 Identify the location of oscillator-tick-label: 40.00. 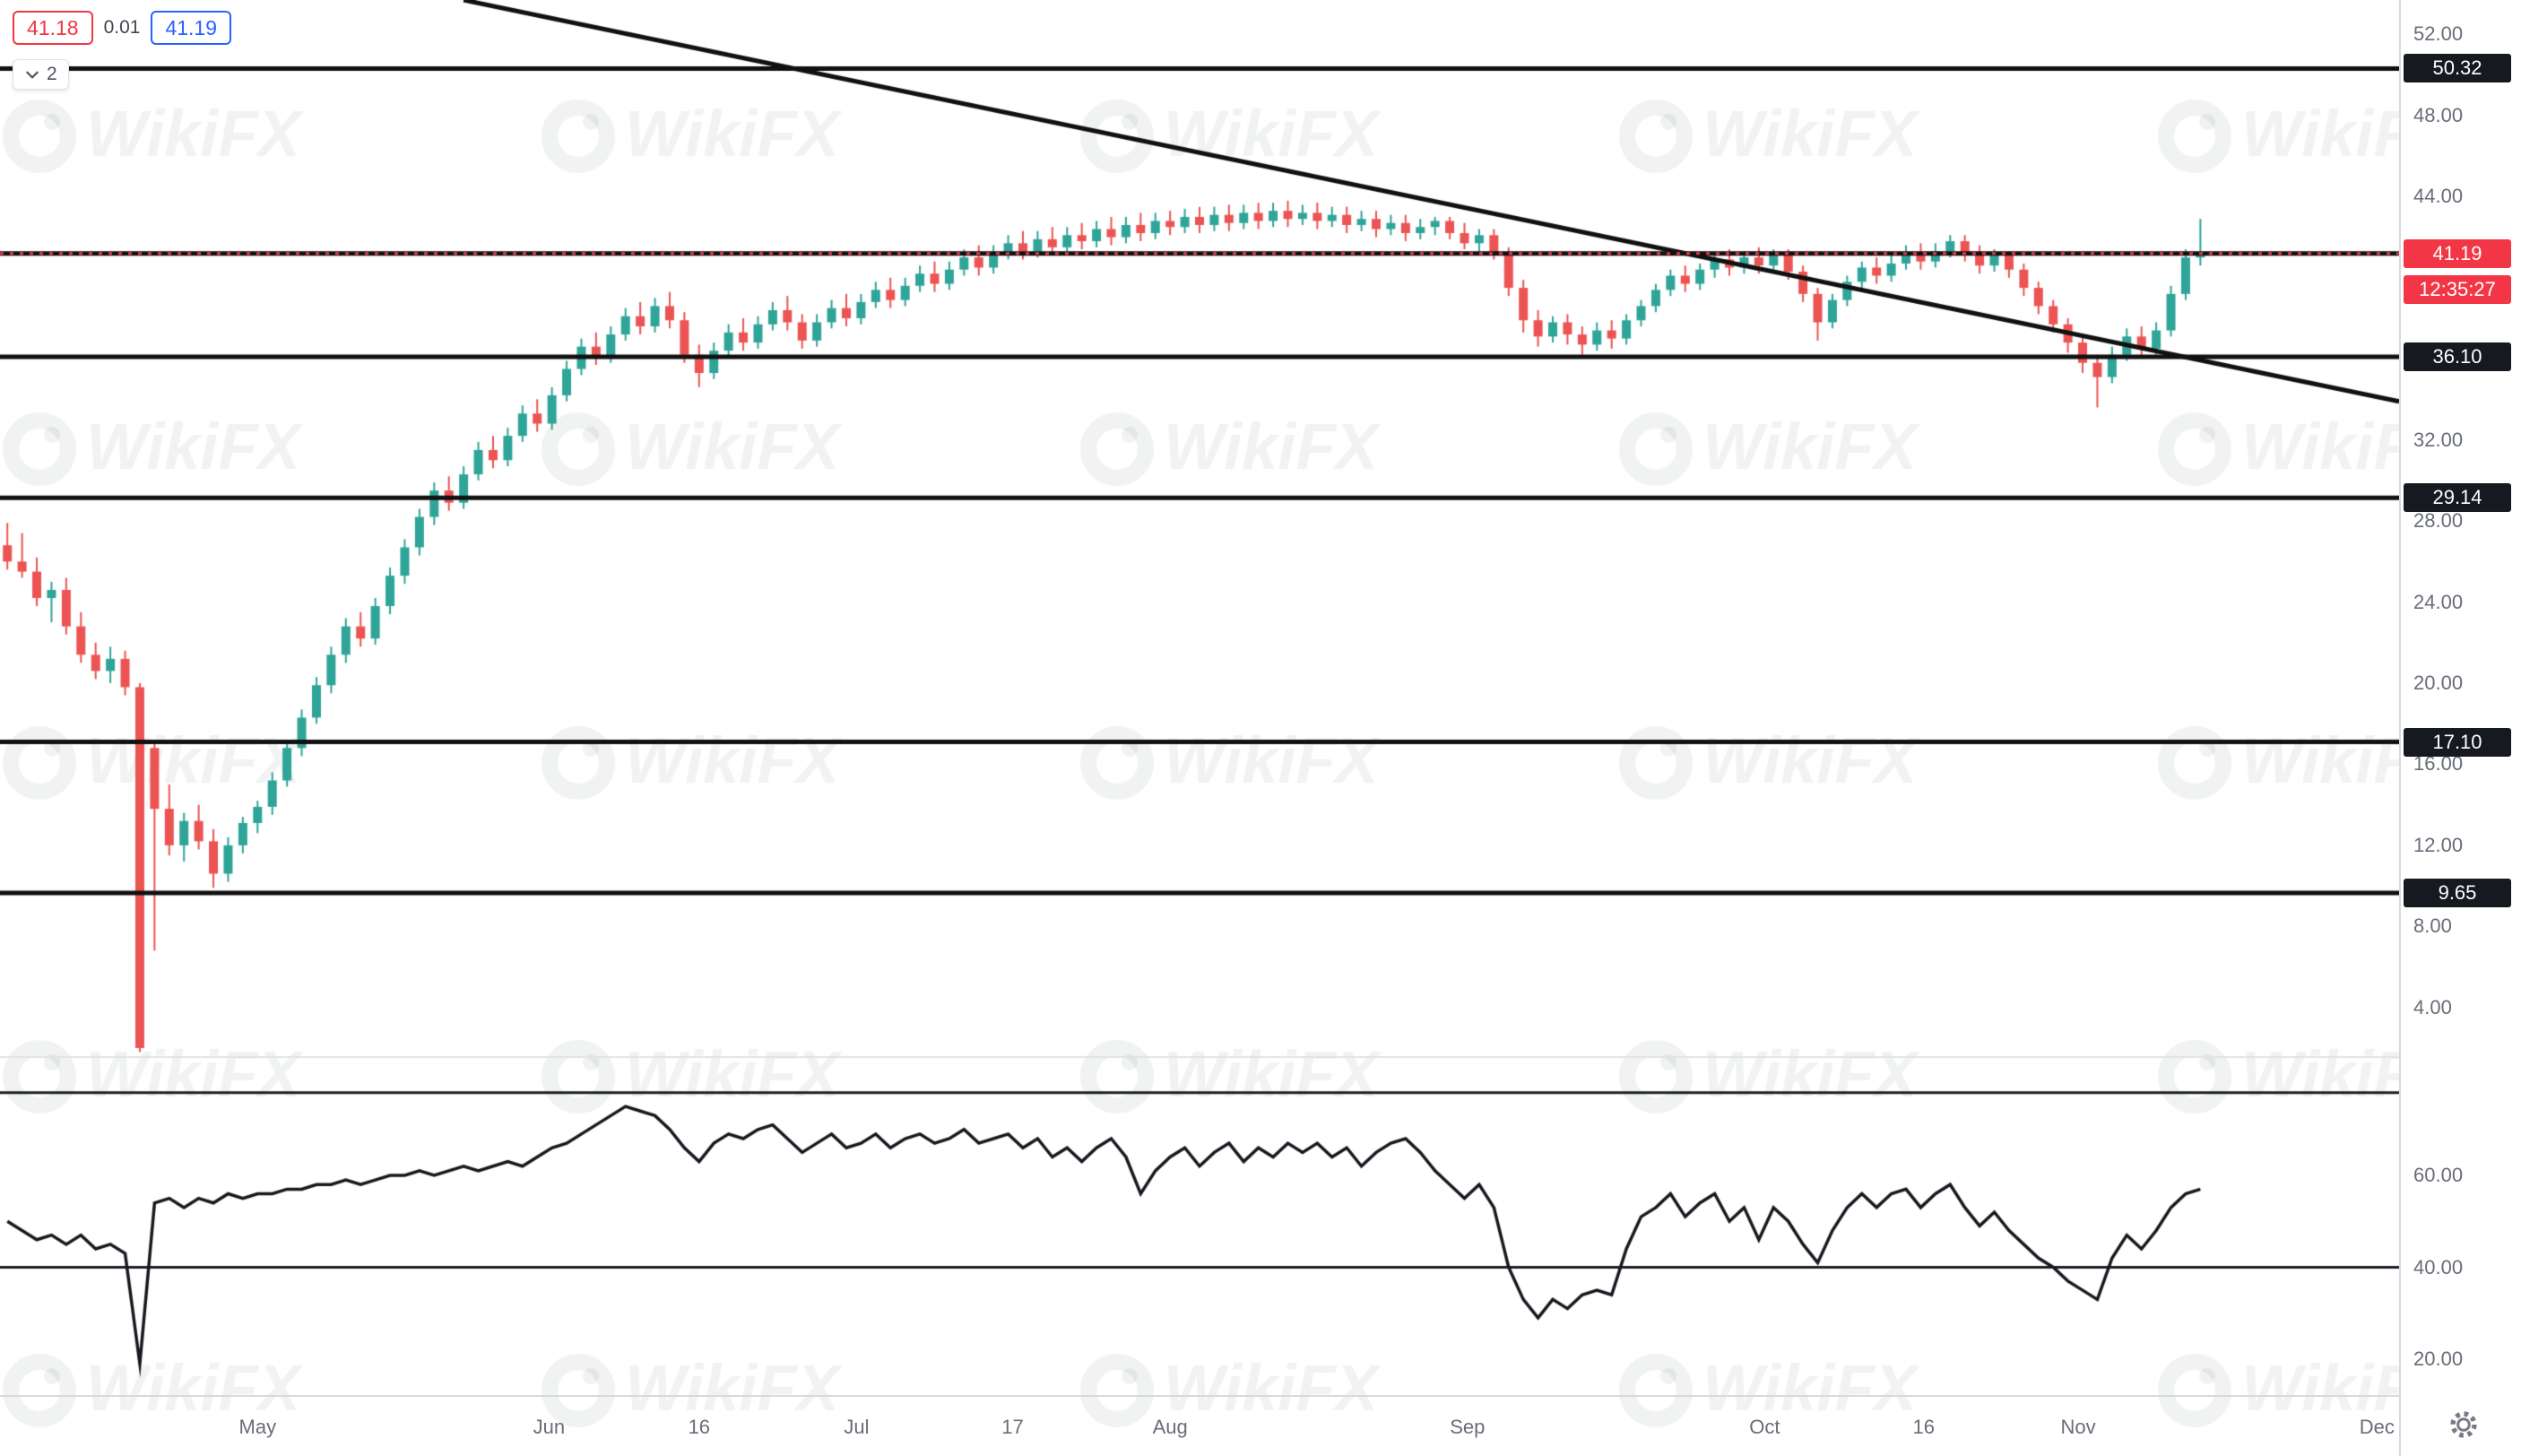
(2438, 1266).